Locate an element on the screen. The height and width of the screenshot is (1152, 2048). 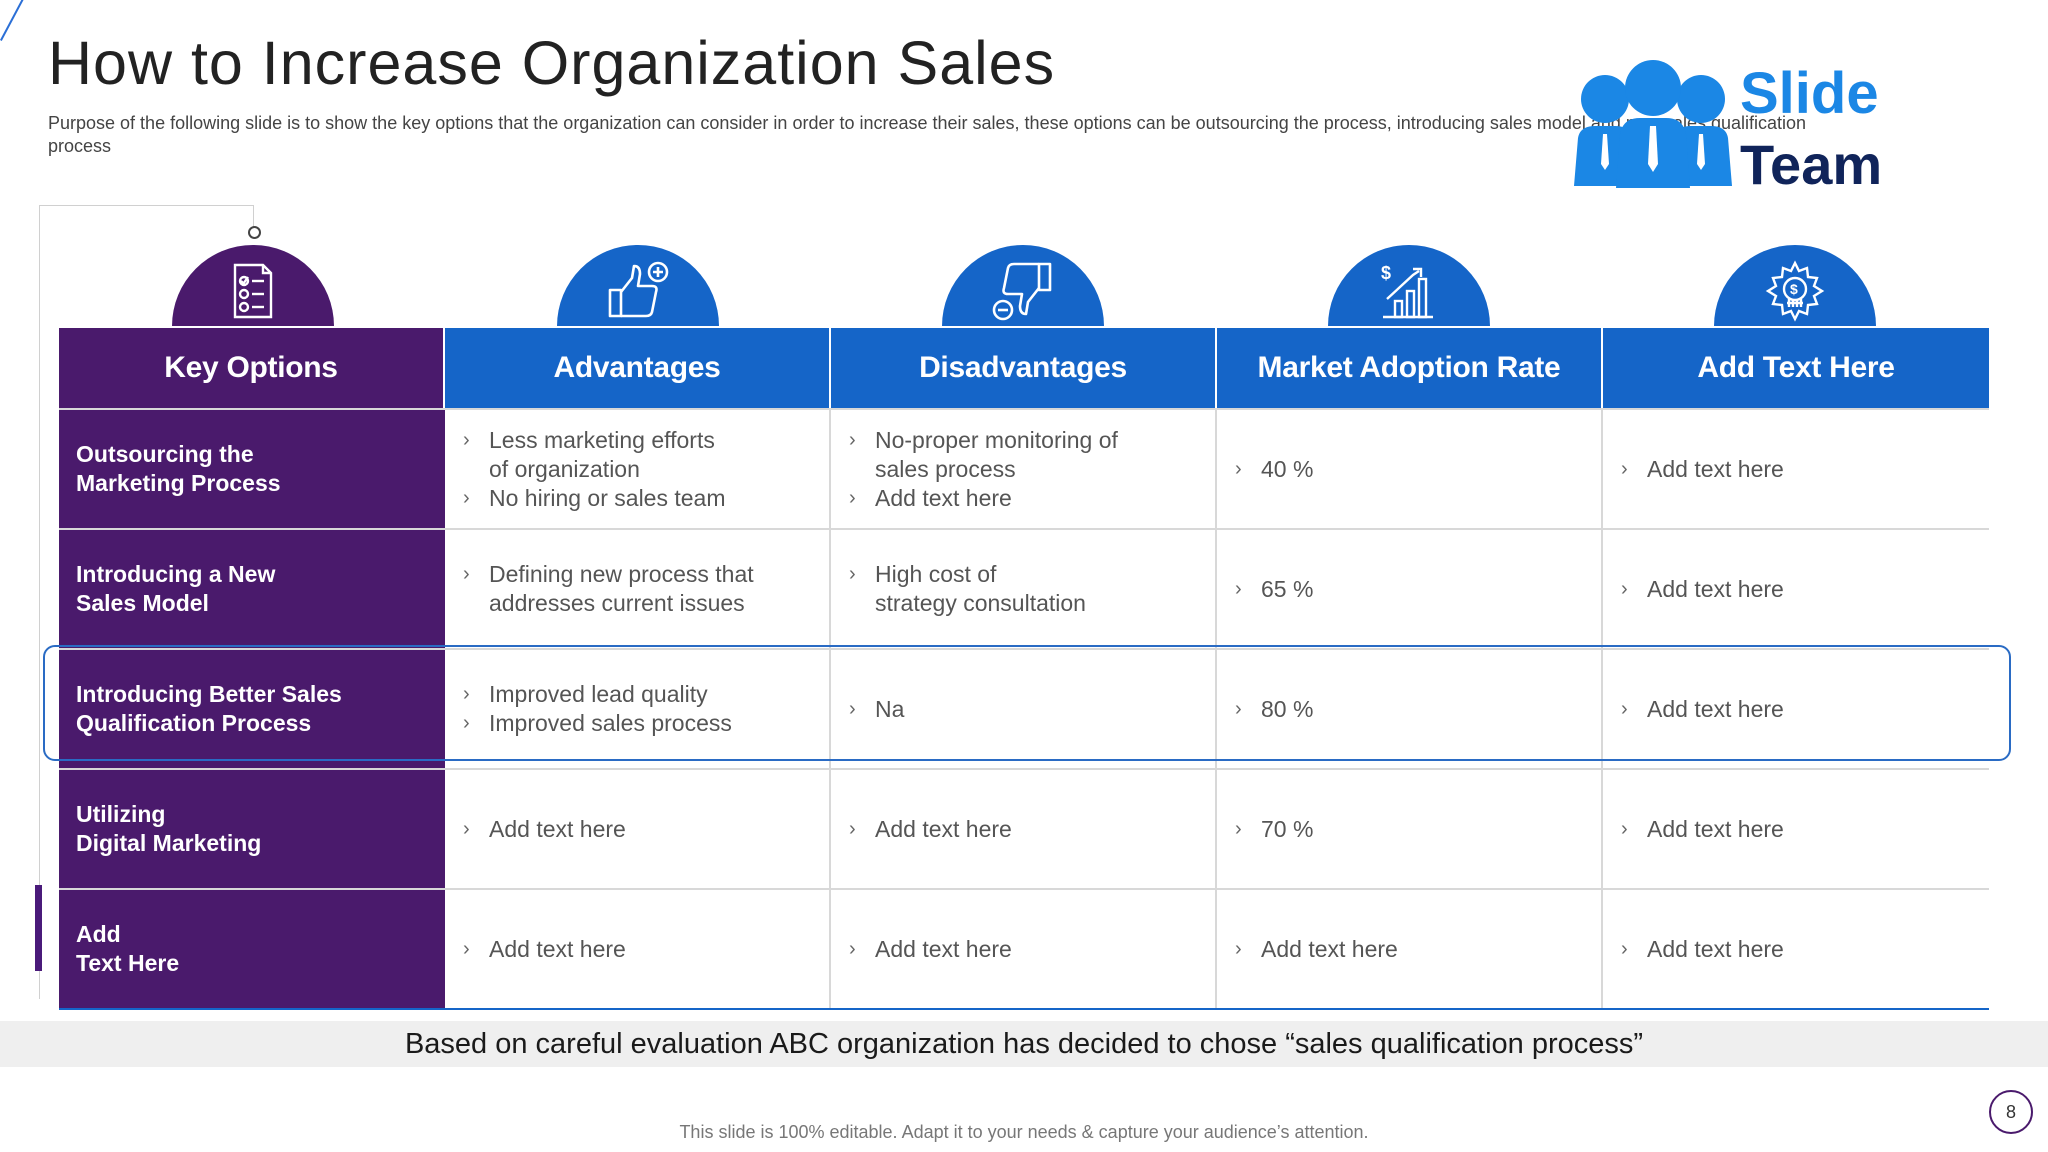
bullet-text: No-proper monitoring of sales process is located at coordinates (996, 454).